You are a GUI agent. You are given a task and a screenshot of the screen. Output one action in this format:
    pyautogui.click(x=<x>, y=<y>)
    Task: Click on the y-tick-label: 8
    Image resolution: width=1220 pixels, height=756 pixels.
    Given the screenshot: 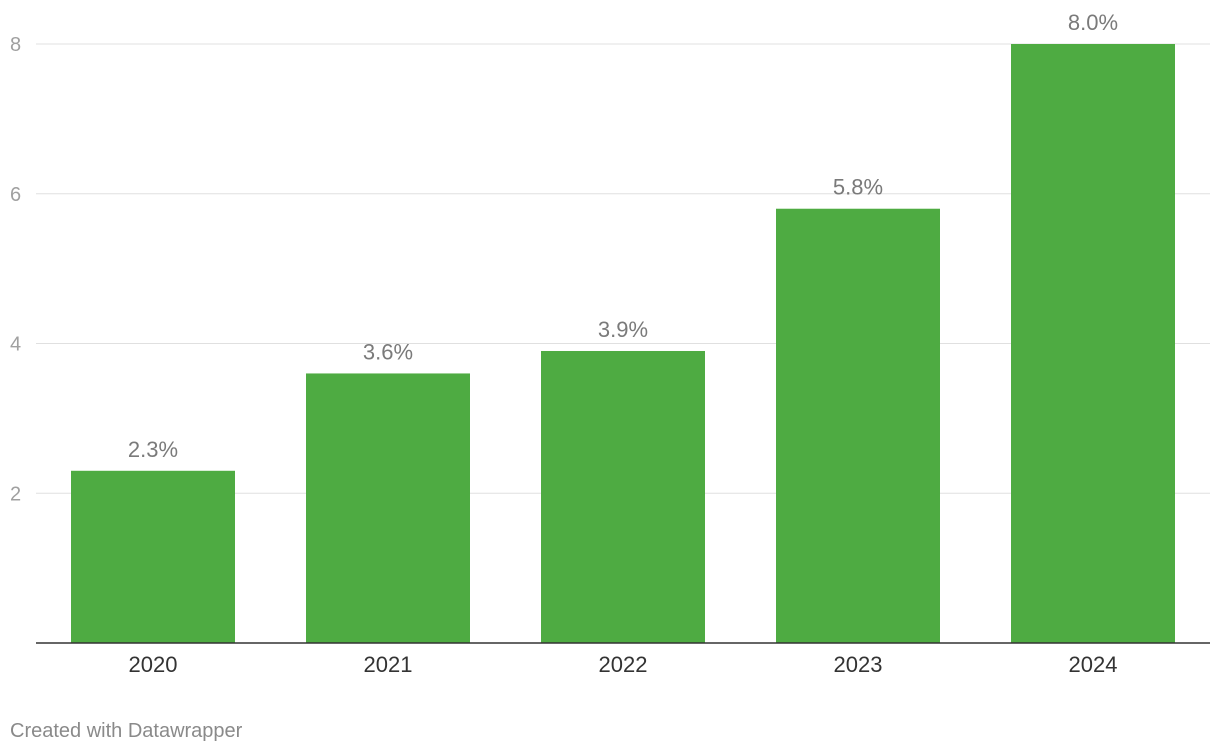 What is the action you would take?
    pyautogui.click(x=15, y=45)
    